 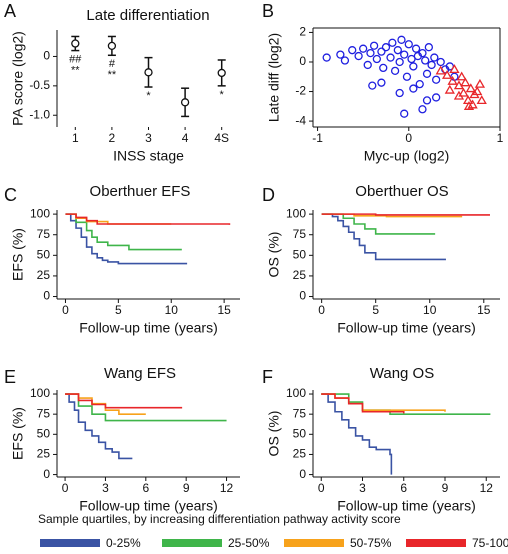 I want to click on panel-letter: D, so click(x=268, y=195).